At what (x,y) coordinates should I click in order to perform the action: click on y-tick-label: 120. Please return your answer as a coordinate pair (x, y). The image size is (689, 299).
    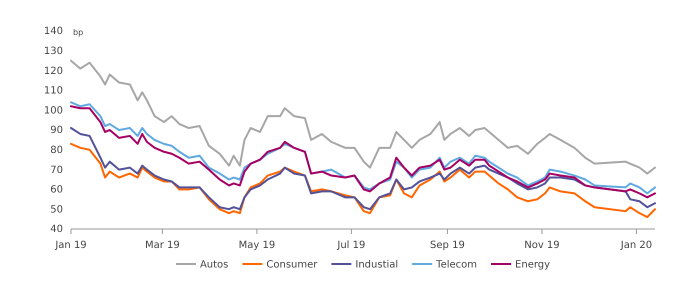
    Looking at the image, I should click on (53, 71).